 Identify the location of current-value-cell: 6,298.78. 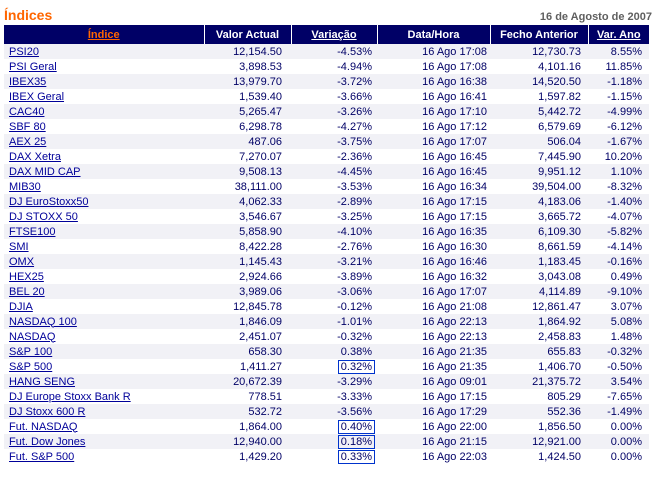
(247, 126).